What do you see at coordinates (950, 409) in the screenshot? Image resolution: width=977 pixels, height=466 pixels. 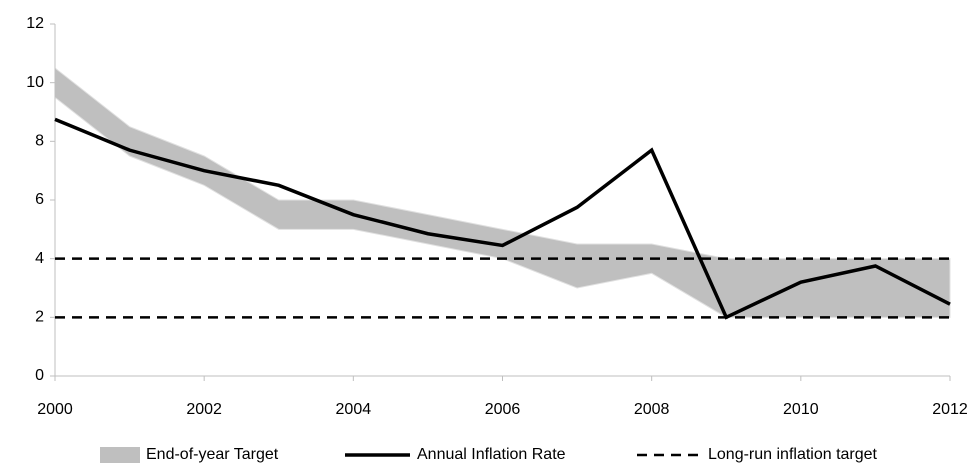 I see `x-tick-label: 2012` at bounding box center [950, 409].